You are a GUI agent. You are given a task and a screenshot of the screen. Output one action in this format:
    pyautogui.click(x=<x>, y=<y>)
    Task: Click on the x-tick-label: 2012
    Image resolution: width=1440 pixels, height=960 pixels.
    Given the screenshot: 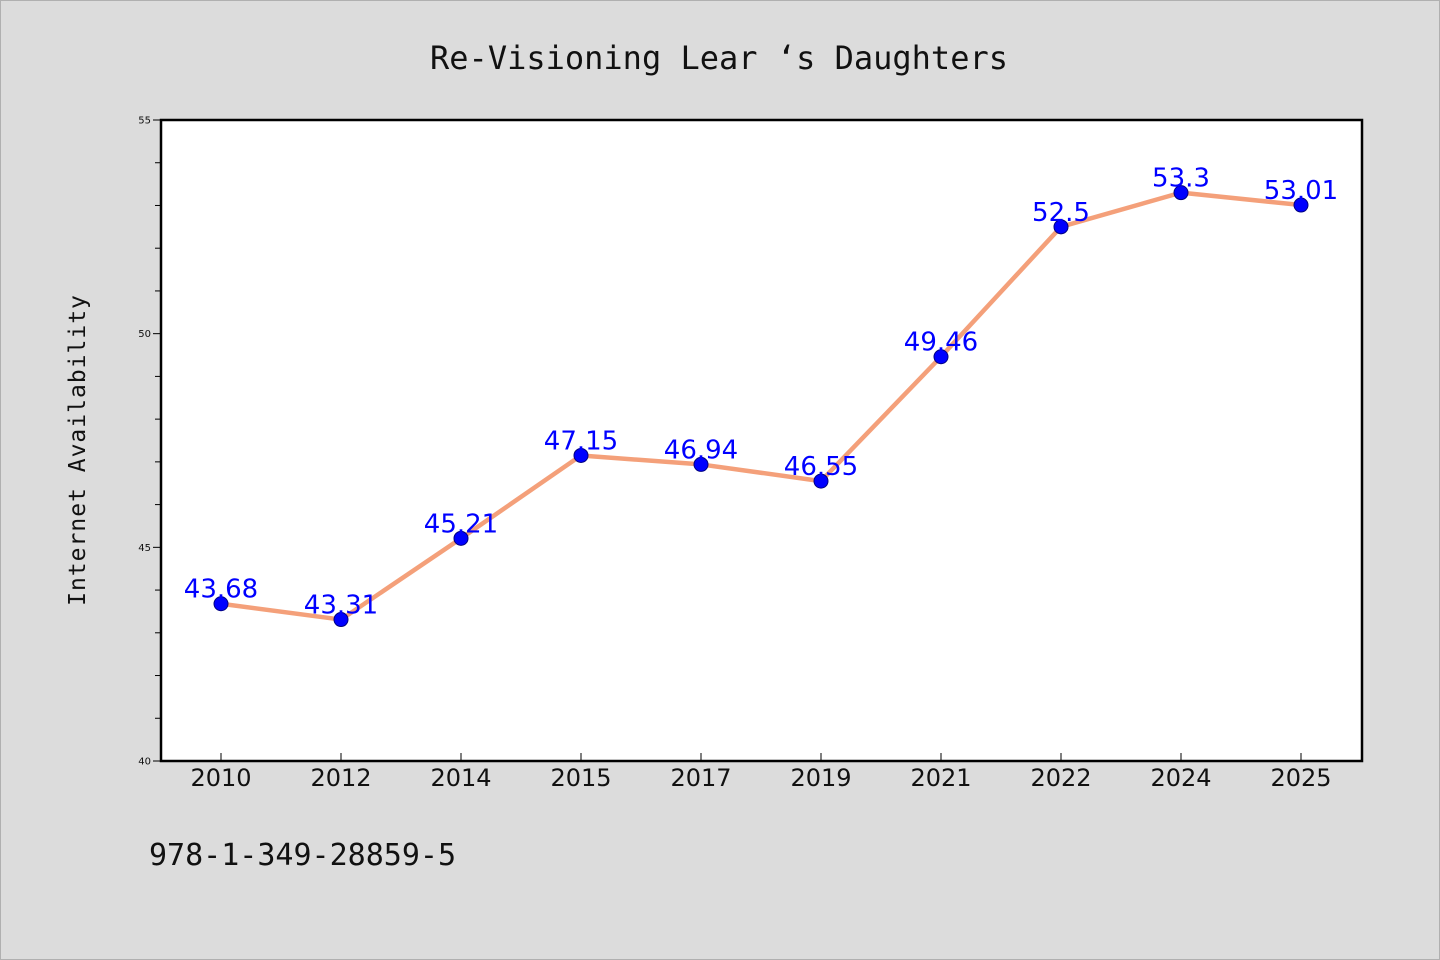 What is the action you would take?
    pyautogui.click(x=340, y=778)
    